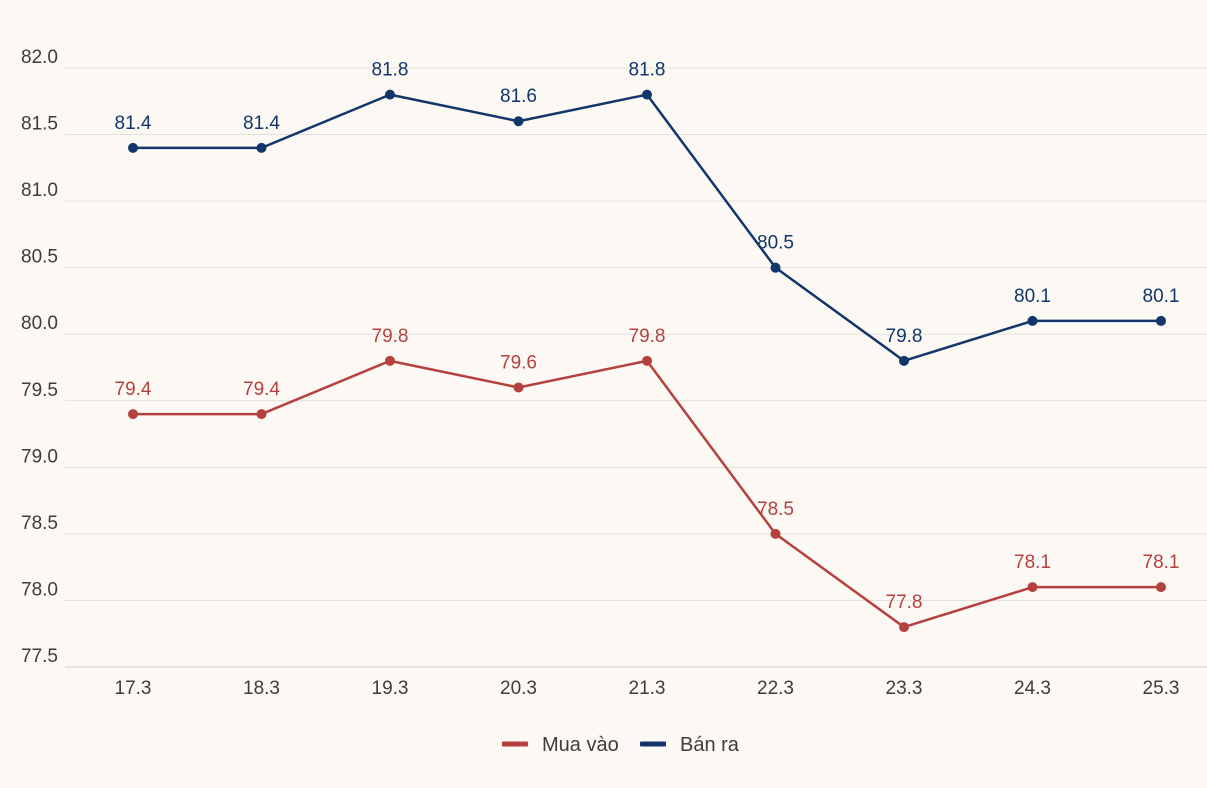  Describe the element at coordinates (775, 688) in the screenshot. I see `x-tick-label: 22.3` at that location.